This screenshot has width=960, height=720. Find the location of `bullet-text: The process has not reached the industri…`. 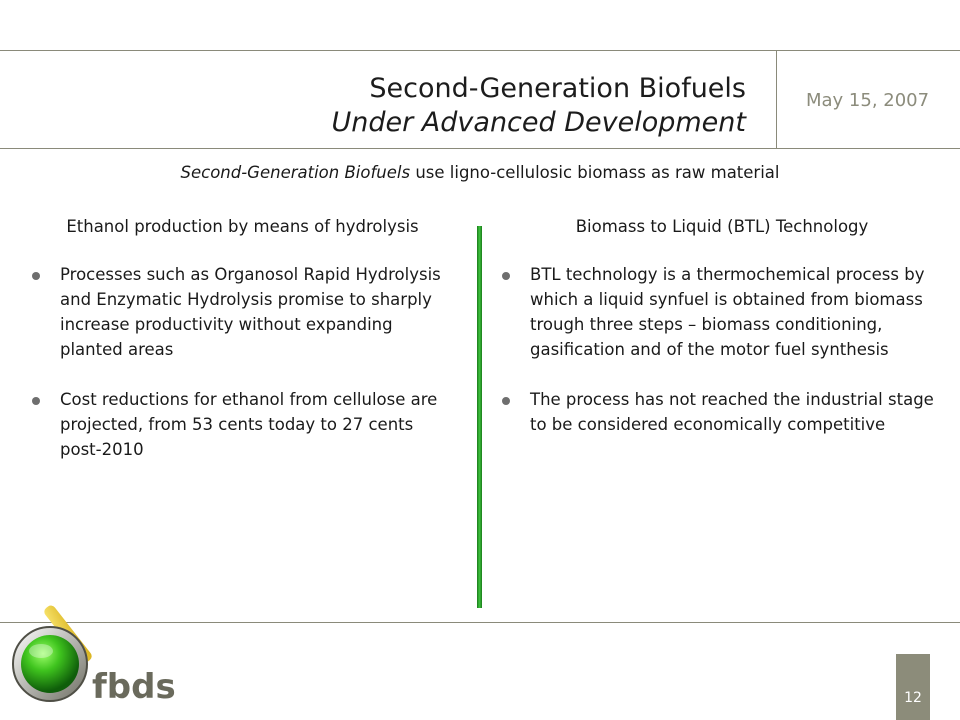

bullet-text: The process has not reached the industri… is located at coordinates (732, 412).